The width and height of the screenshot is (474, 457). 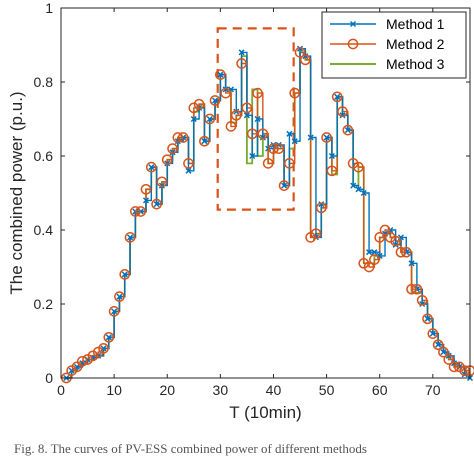 I want to click on x-tick-label: 30, so click(x=221, y=390).